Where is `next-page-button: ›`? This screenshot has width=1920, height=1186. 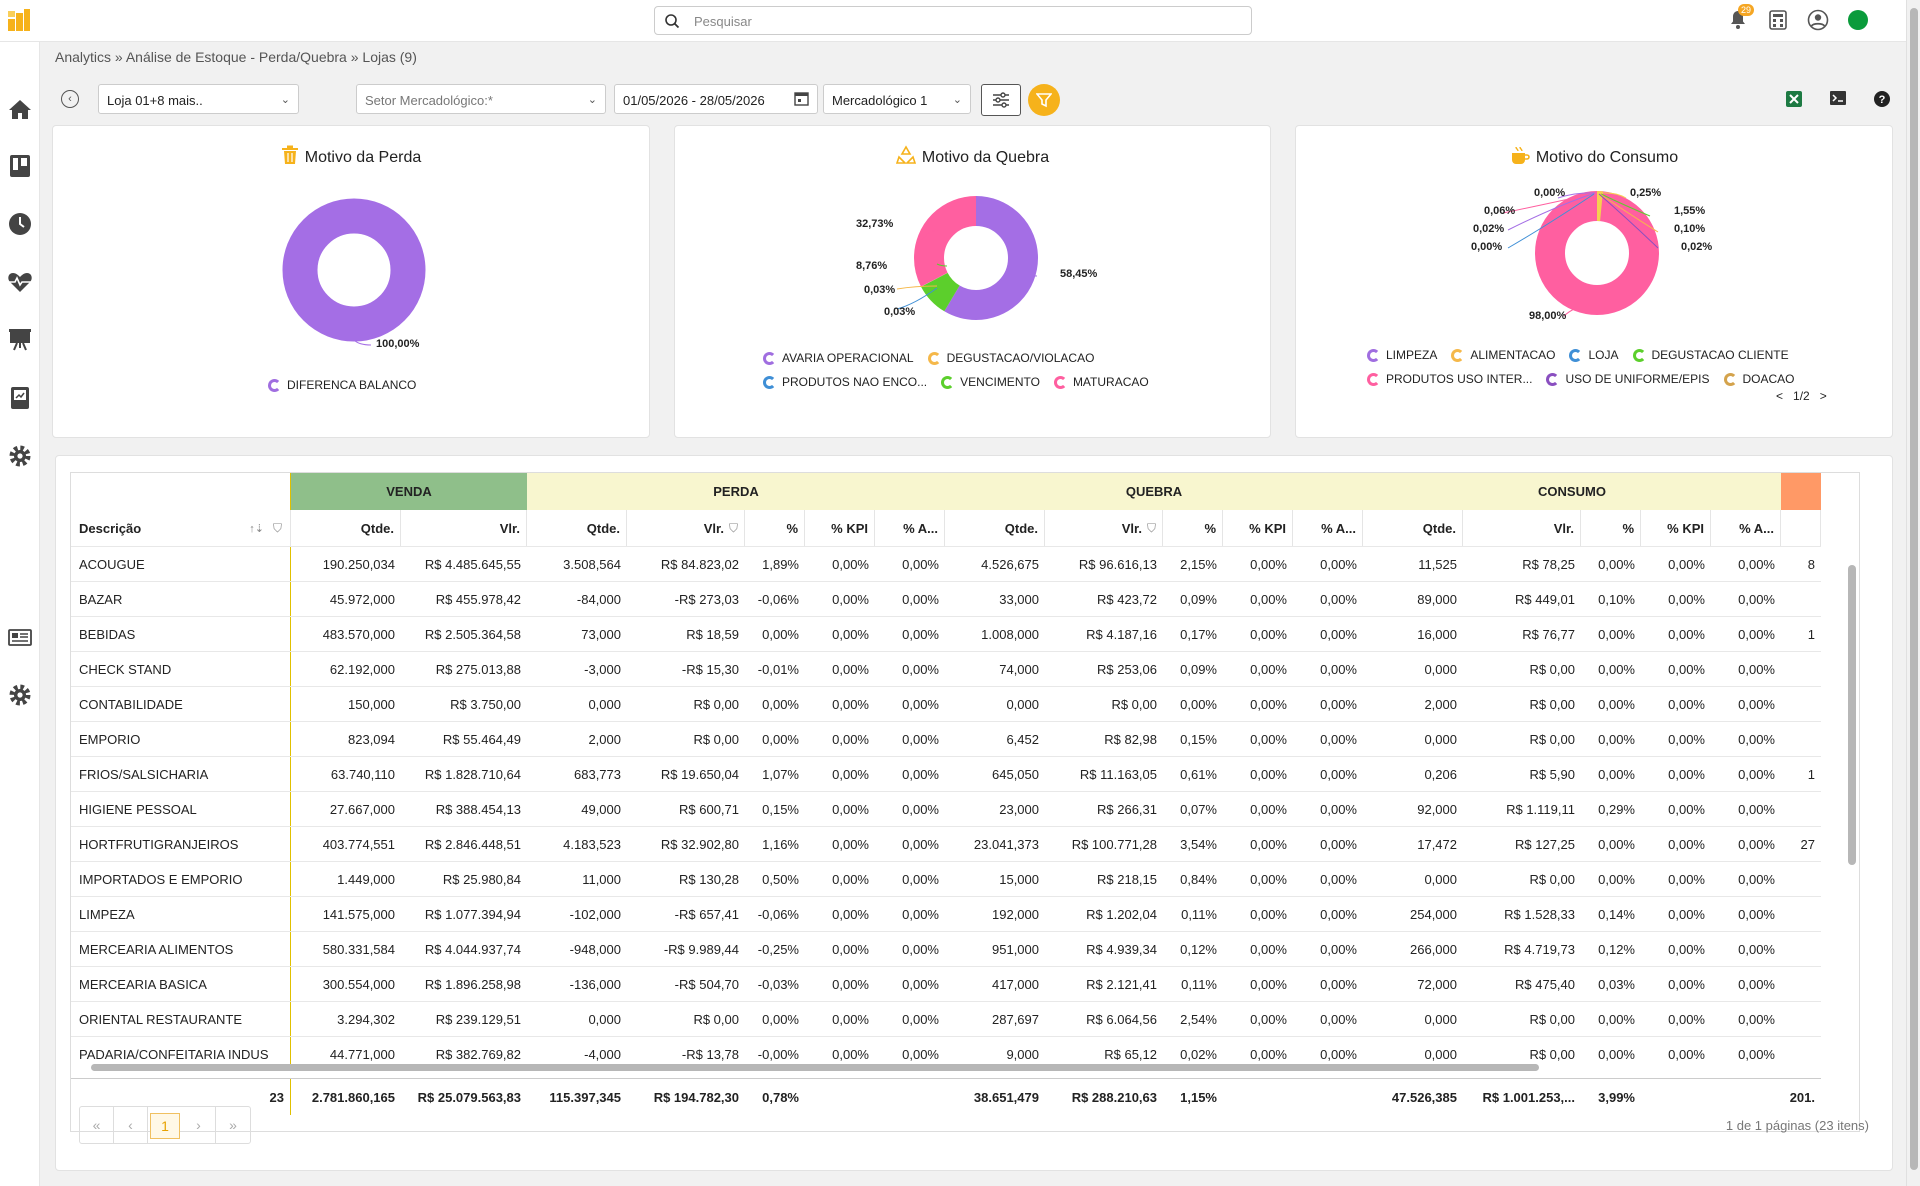
next-page-button: › is located at coordinates (199, 1125).